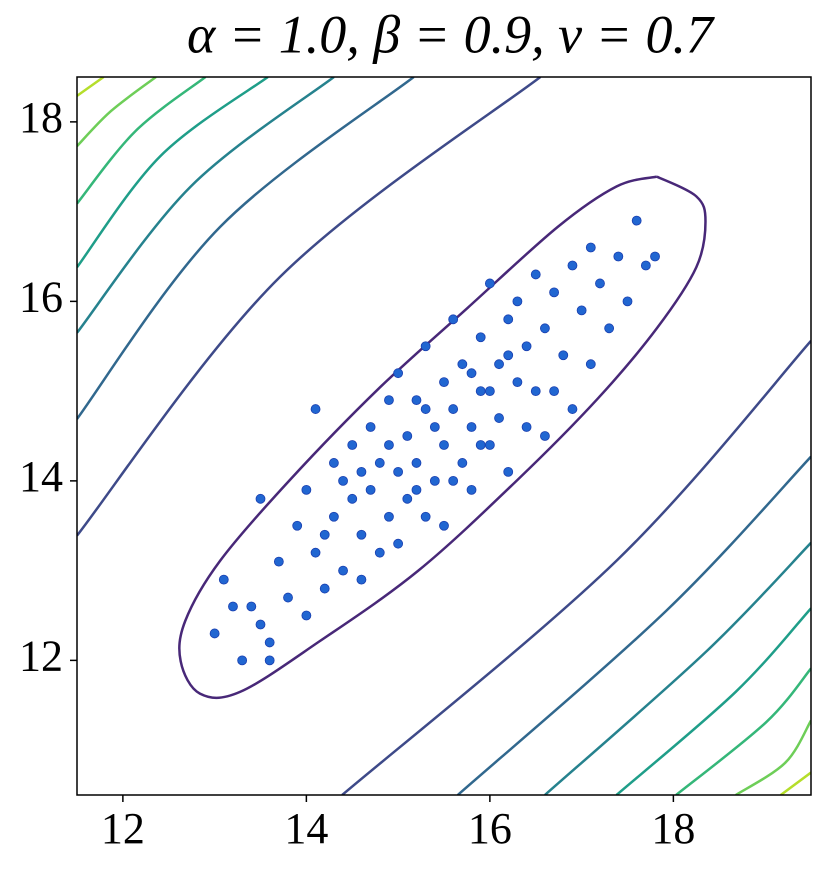  What do you see at coordinates (41, 655) in the screenshot?
I see `y-tick-label: 12` at bounding box center [41, 655].